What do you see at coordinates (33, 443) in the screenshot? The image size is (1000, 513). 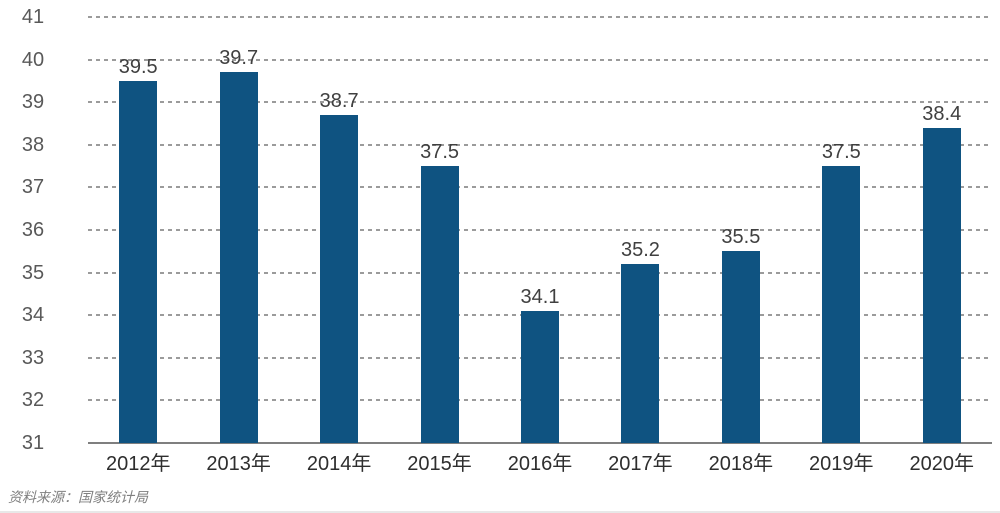 I see `y-tick-label: 31` at bounding box center [33, 443].